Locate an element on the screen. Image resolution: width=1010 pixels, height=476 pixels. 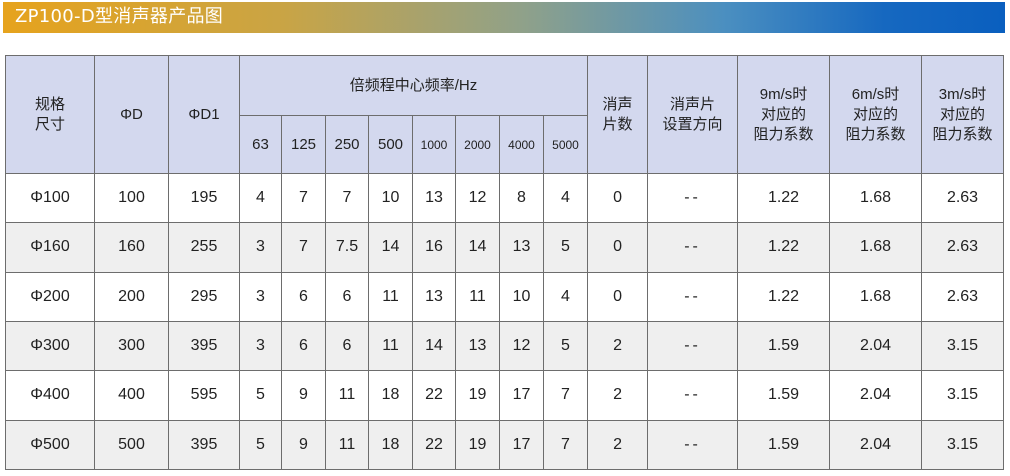
cell-f4000: 8 is located at coordinates (521, 198).